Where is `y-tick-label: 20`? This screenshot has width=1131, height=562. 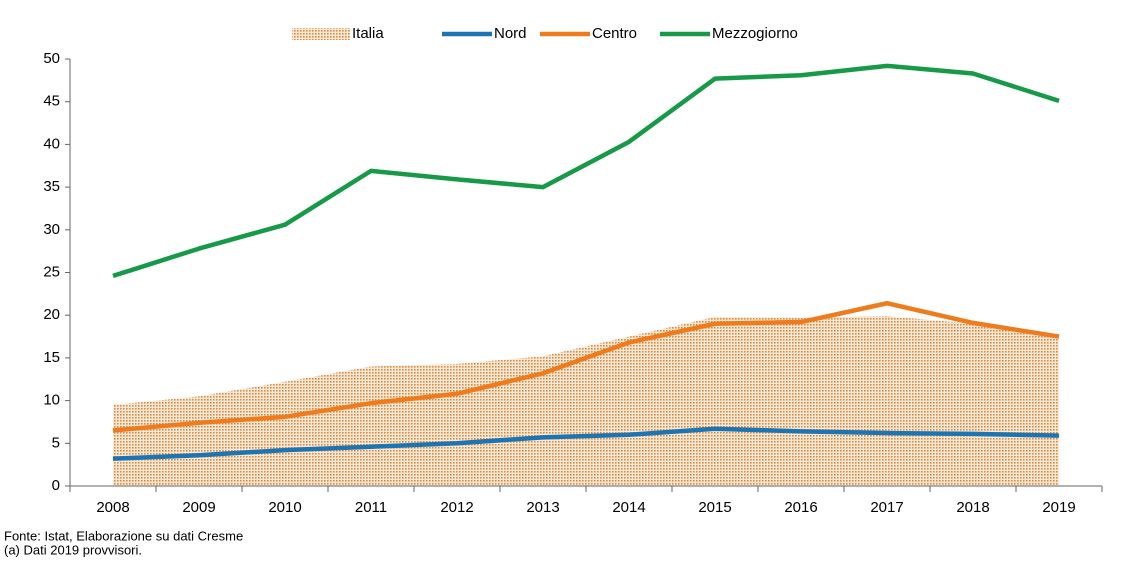 y-tick-label: 20 is located at coordinates (51, 314).